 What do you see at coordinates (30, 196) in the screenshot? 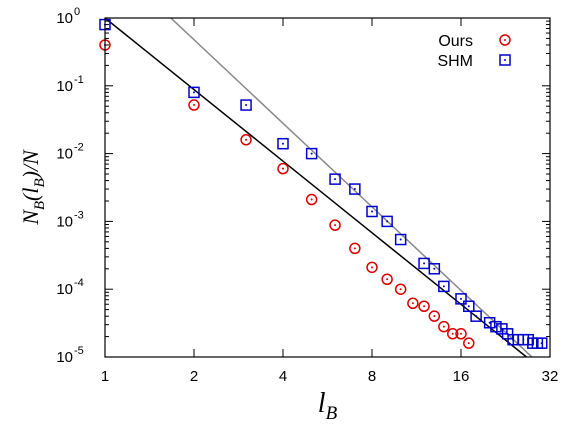
I see `y-axis-label-part: (` at bounding box center [30, 196].